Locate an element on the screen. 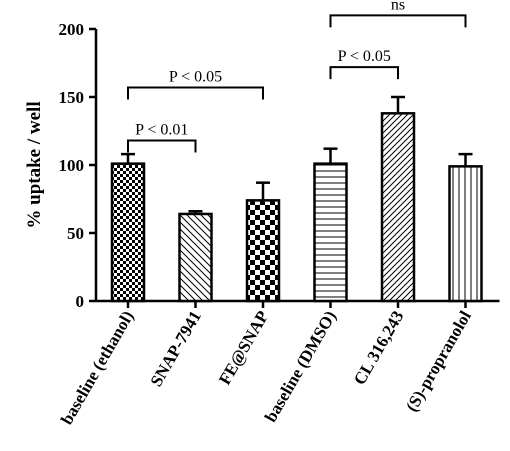  y-tick-label: 50 is located at coordinates (75, 233).